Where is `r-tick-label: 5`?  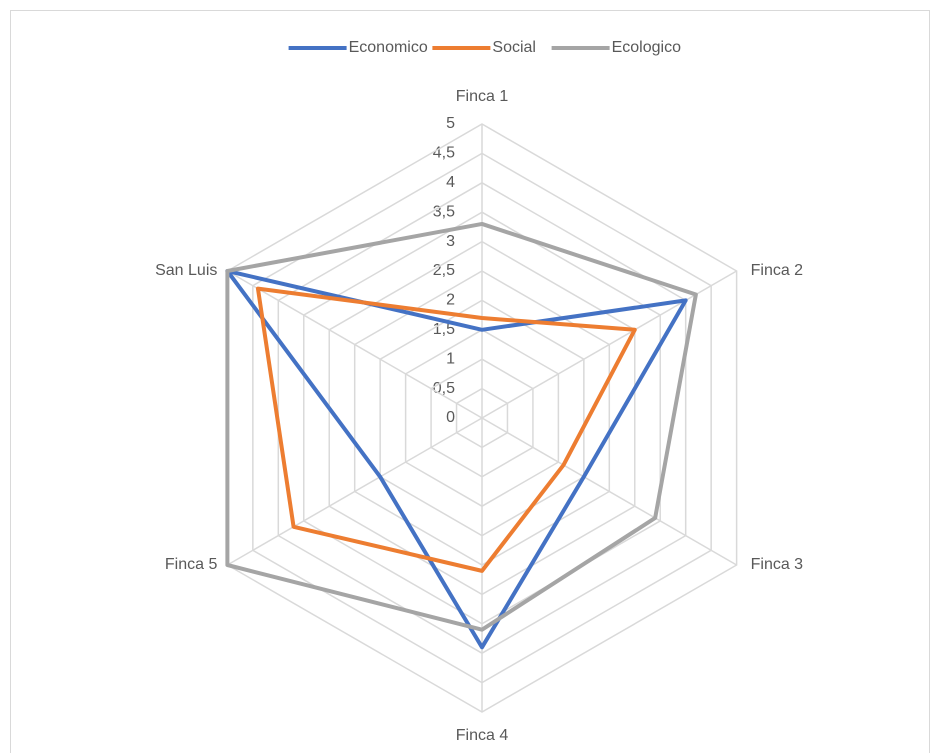
r-tick-label: 5 is located at coordinates (450, 123).